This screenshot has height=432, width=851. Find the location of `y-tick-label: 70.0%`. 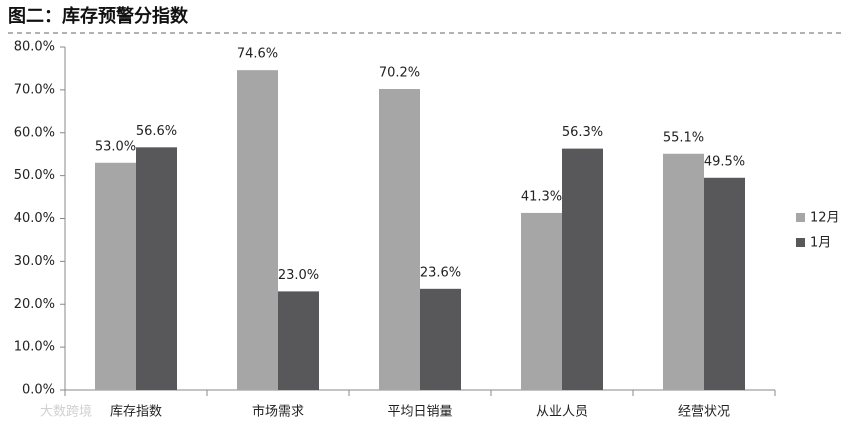

y-tick-label: 70.0% is located at coordinates (34, 89).